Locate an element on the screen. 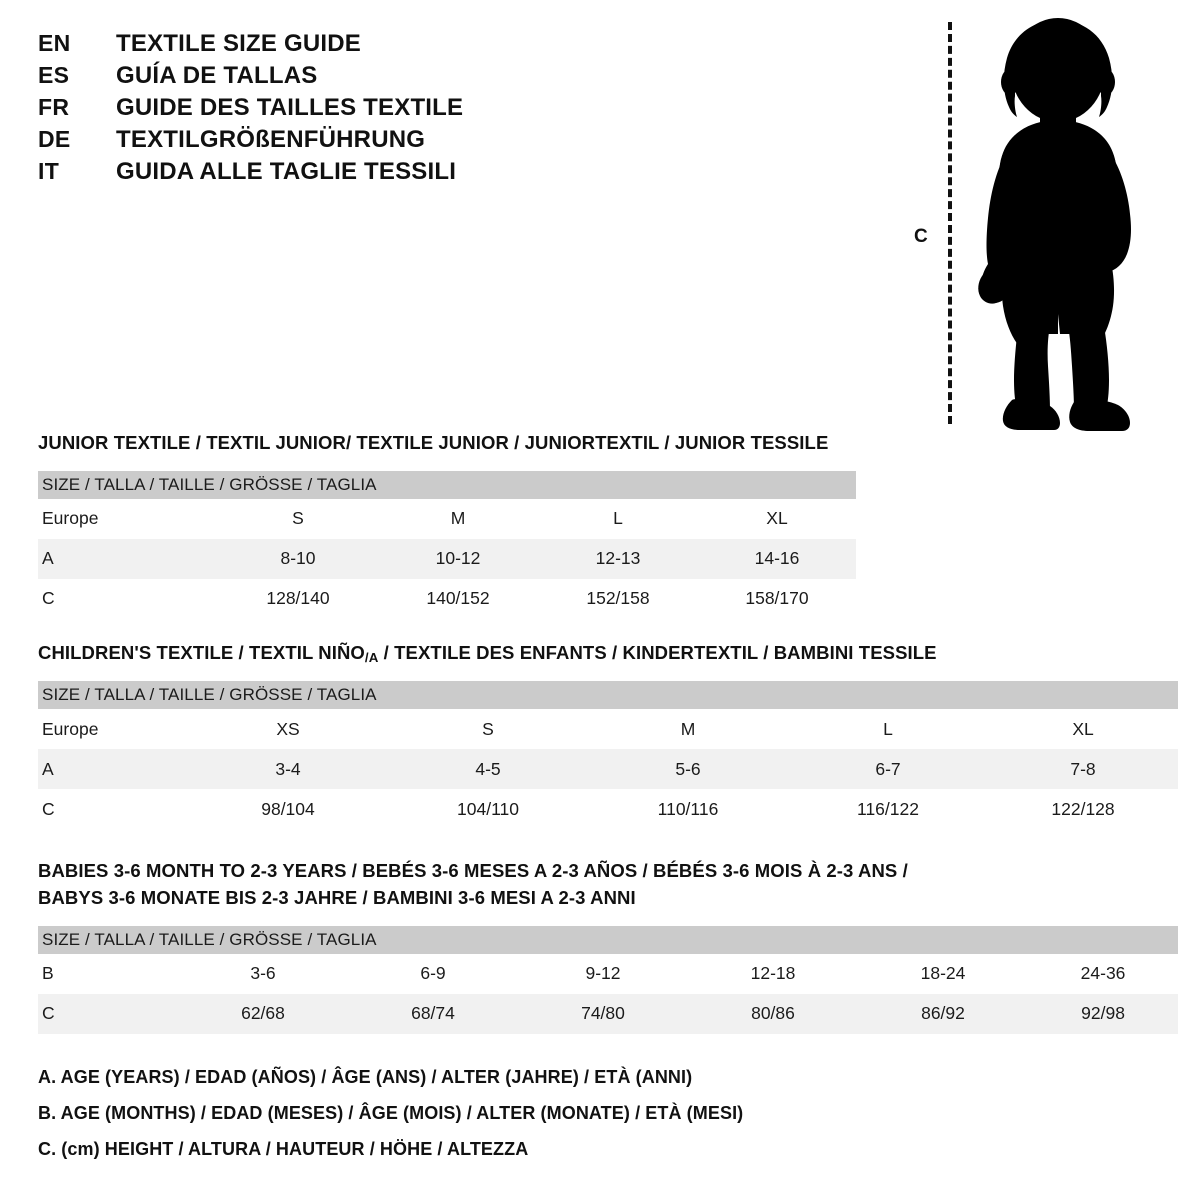 The width and height of the screenshot is (1200, 1200). language-title-es: GUÍA DE TALLAS is located at coordinates (217, 75).